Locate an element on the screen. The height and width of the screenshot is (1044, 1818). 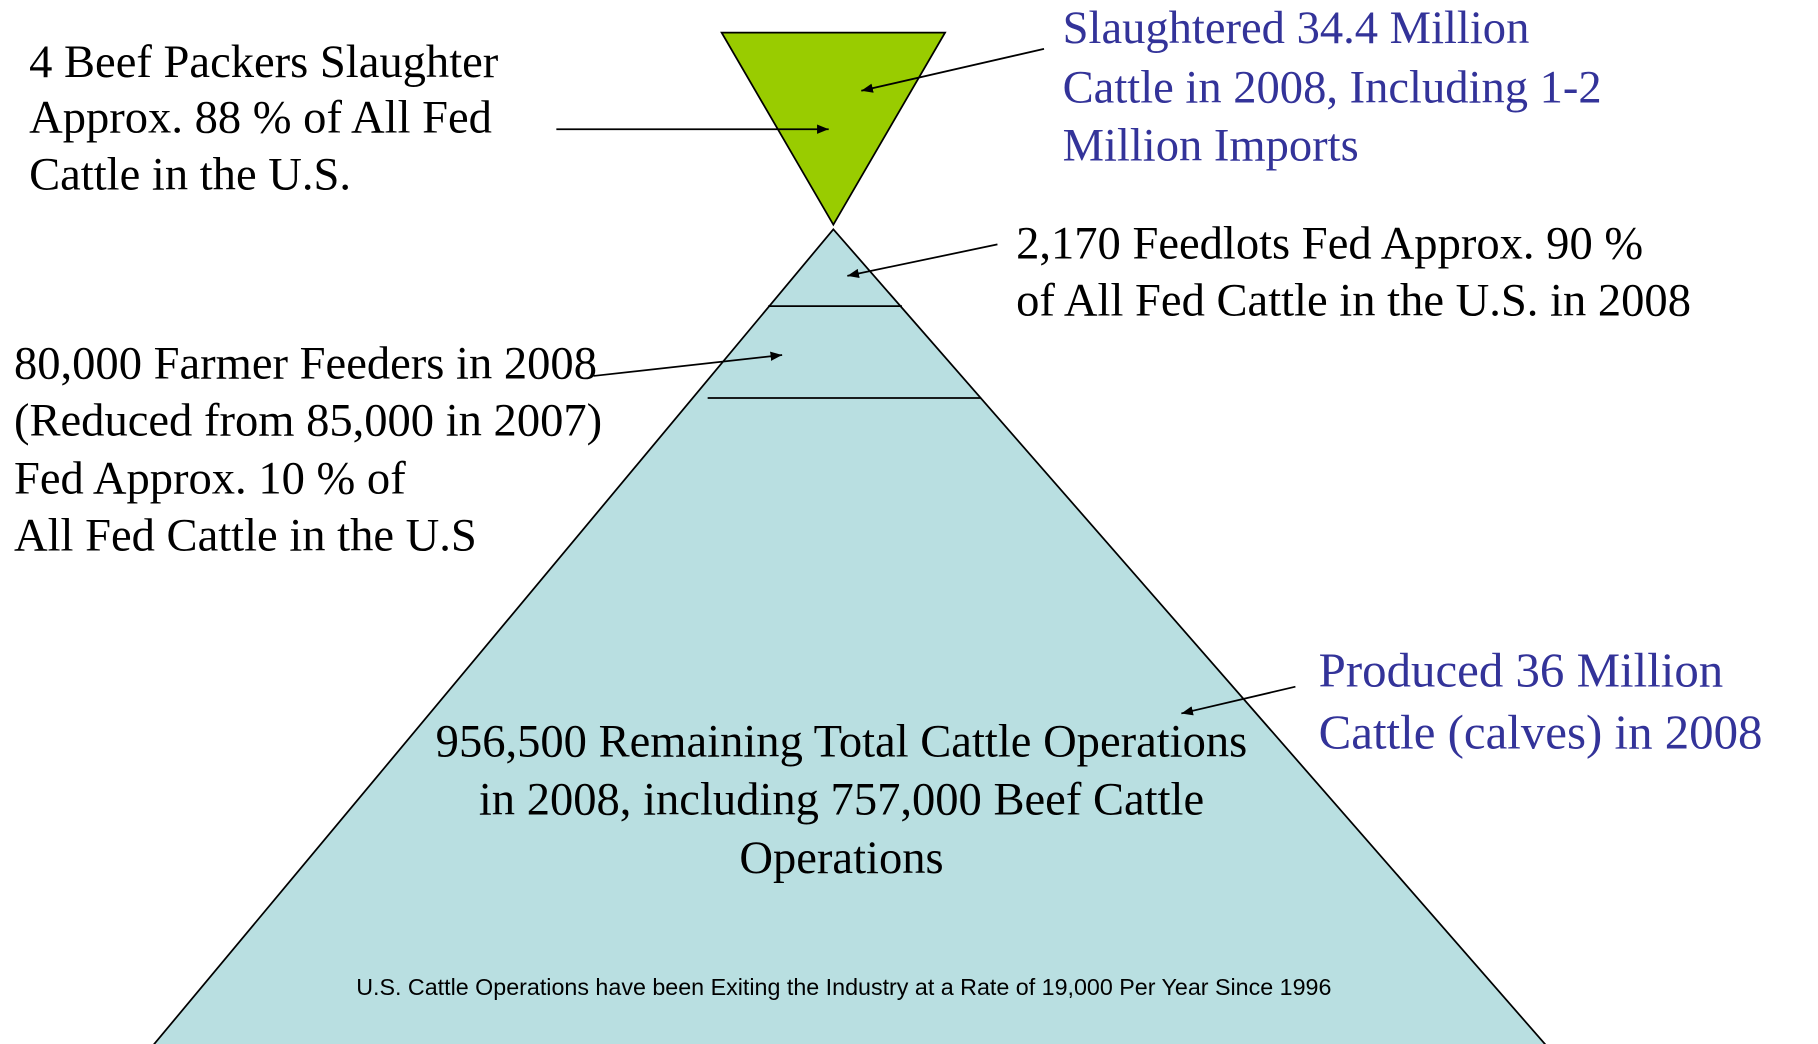
text-line: in 2008, including 757,000 Beef Cattle is located at coordinates (841, 800).